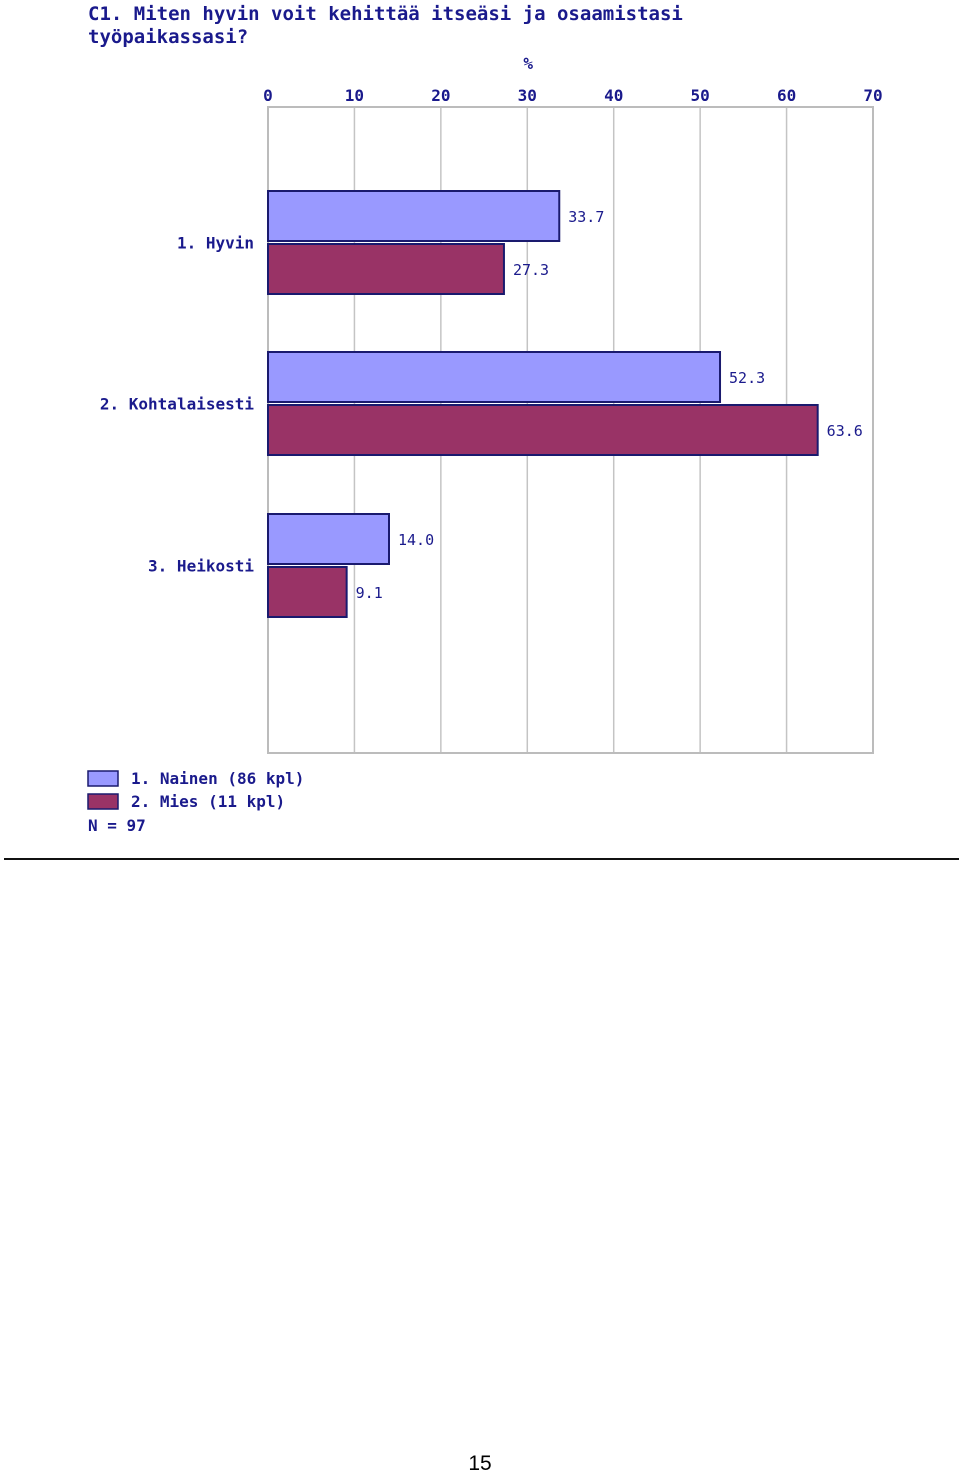 The image size is (960, 1476). I want to click on legend-entry: 1. Nainen (86 kpl), so click(217, 778).